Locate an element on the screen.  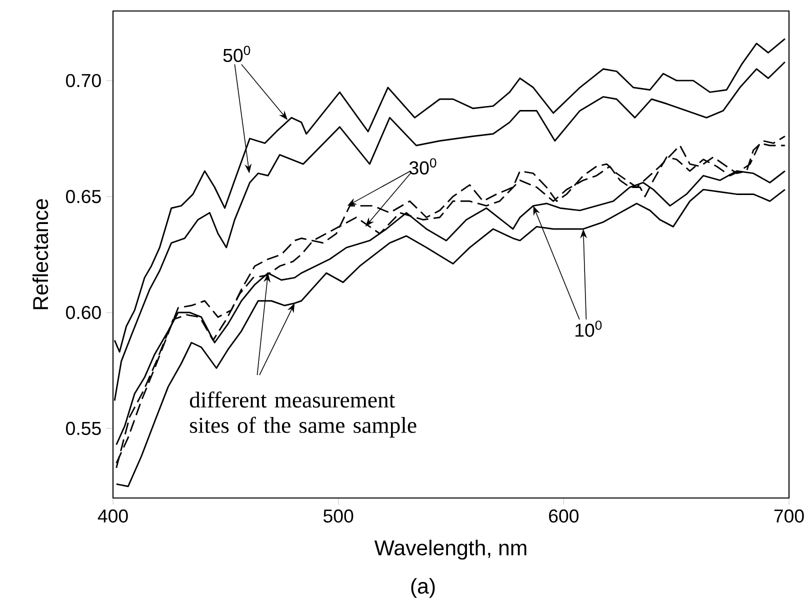
annotation: 30$^{0}$ is located at coordinates (422, 166).